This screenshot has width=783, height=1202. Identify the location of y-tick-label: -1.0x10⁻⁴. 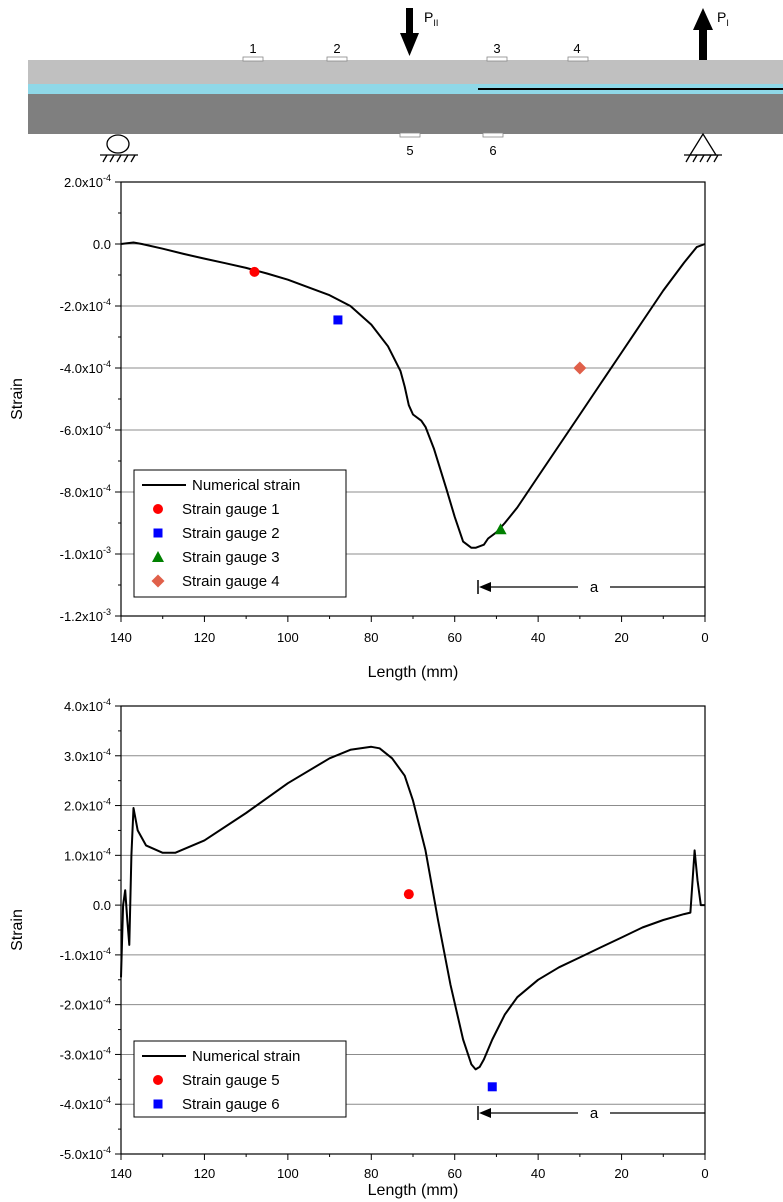
(85, 954).